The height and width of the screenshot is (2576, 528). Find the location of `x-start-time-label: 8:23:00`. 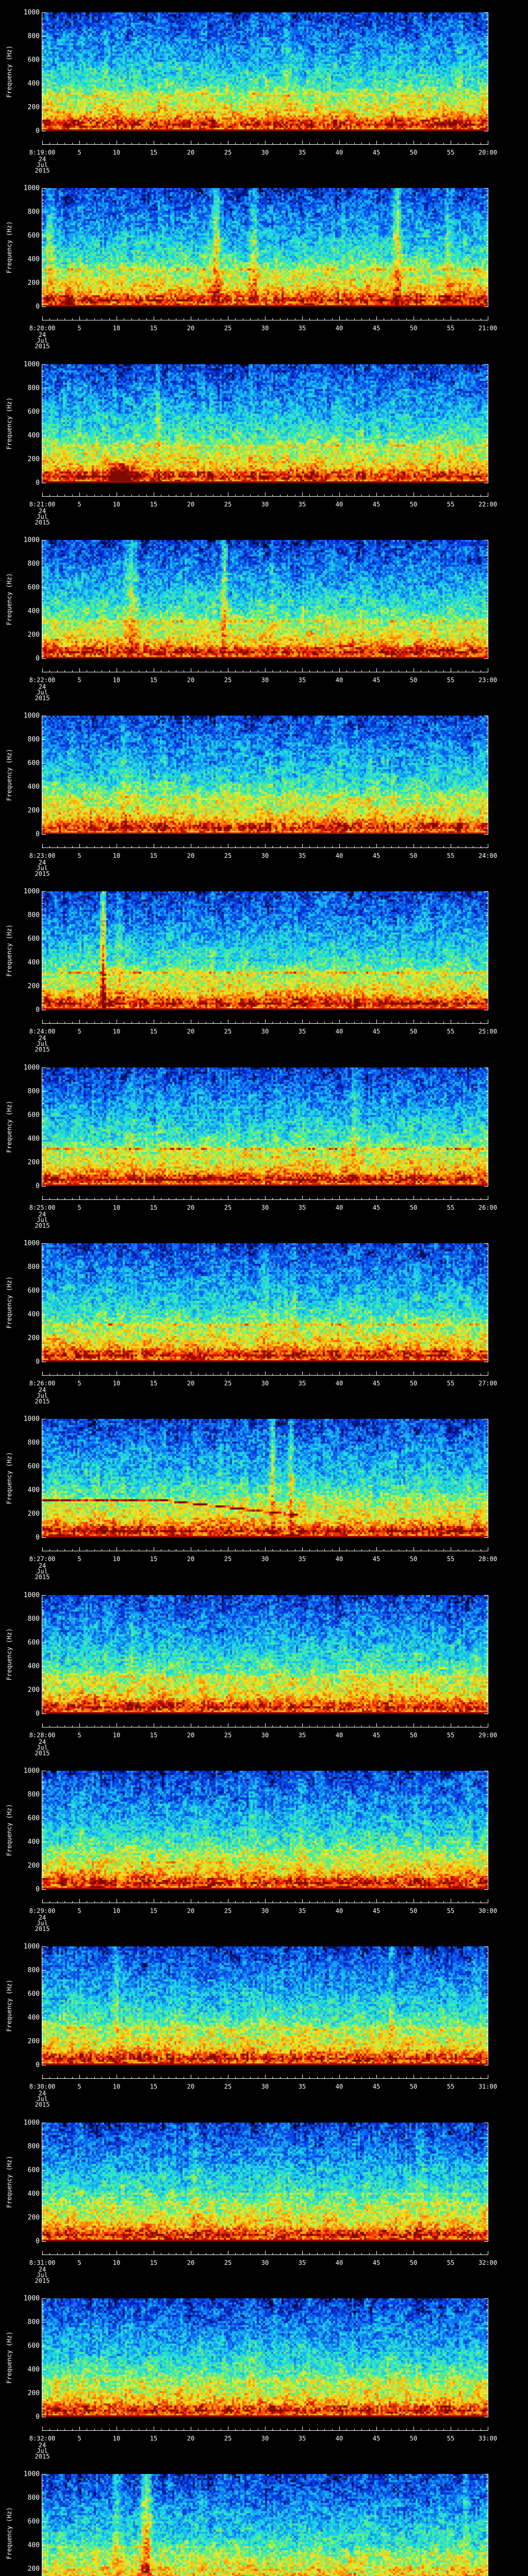

x-start-time-label: 8:23:00 is located at coordinates (42, 856).